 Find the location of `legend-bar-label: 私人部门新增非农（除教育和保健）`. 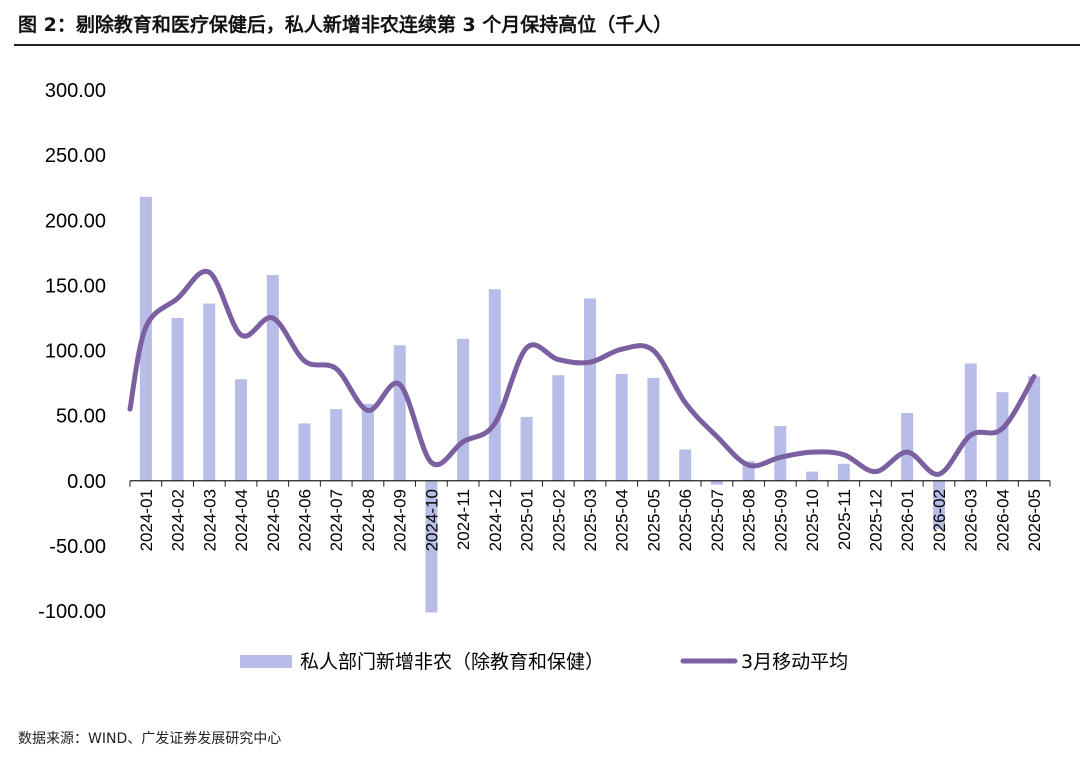

legend-bar-label: 私人部门新增非农（除教育和保健） is located at coordinates (452, 662).